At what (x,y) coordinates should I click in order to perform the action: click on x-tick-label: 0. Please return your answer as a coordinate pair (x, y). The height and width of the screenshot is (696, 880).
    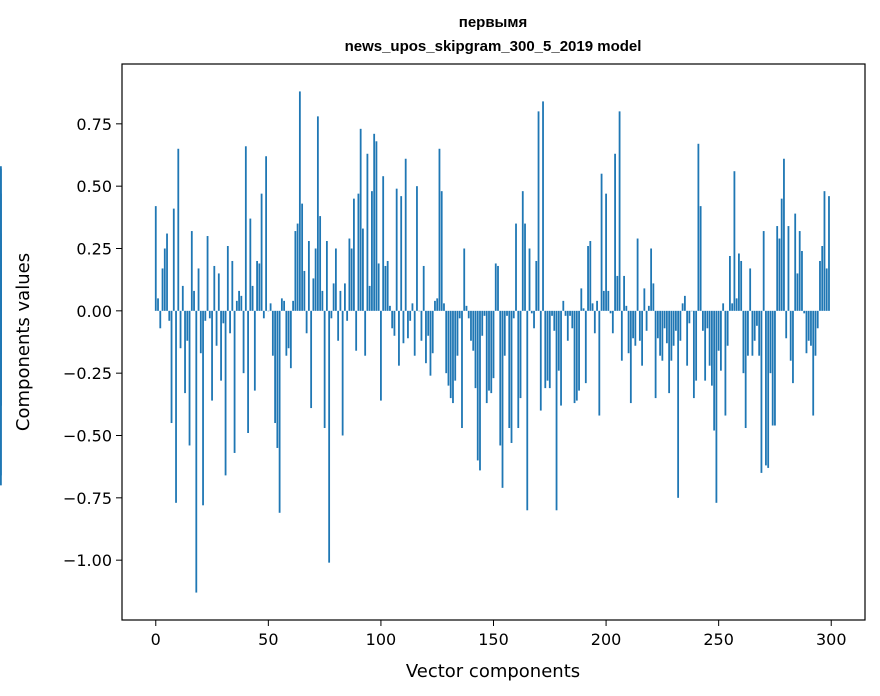
    Looking at the image, I should click on (156, 639).